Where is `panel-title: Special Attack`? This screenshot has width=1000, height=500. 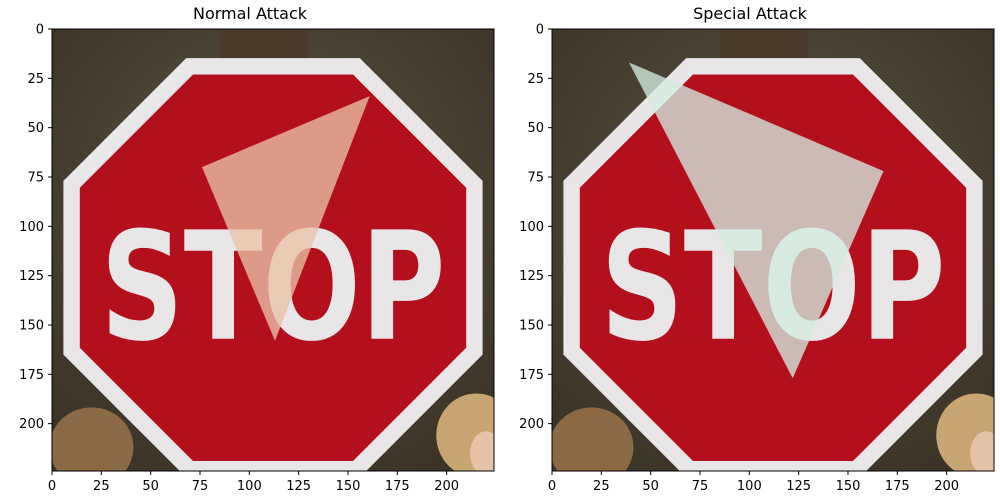
panel-title: Special Attack is located at coordinates (750, 13).